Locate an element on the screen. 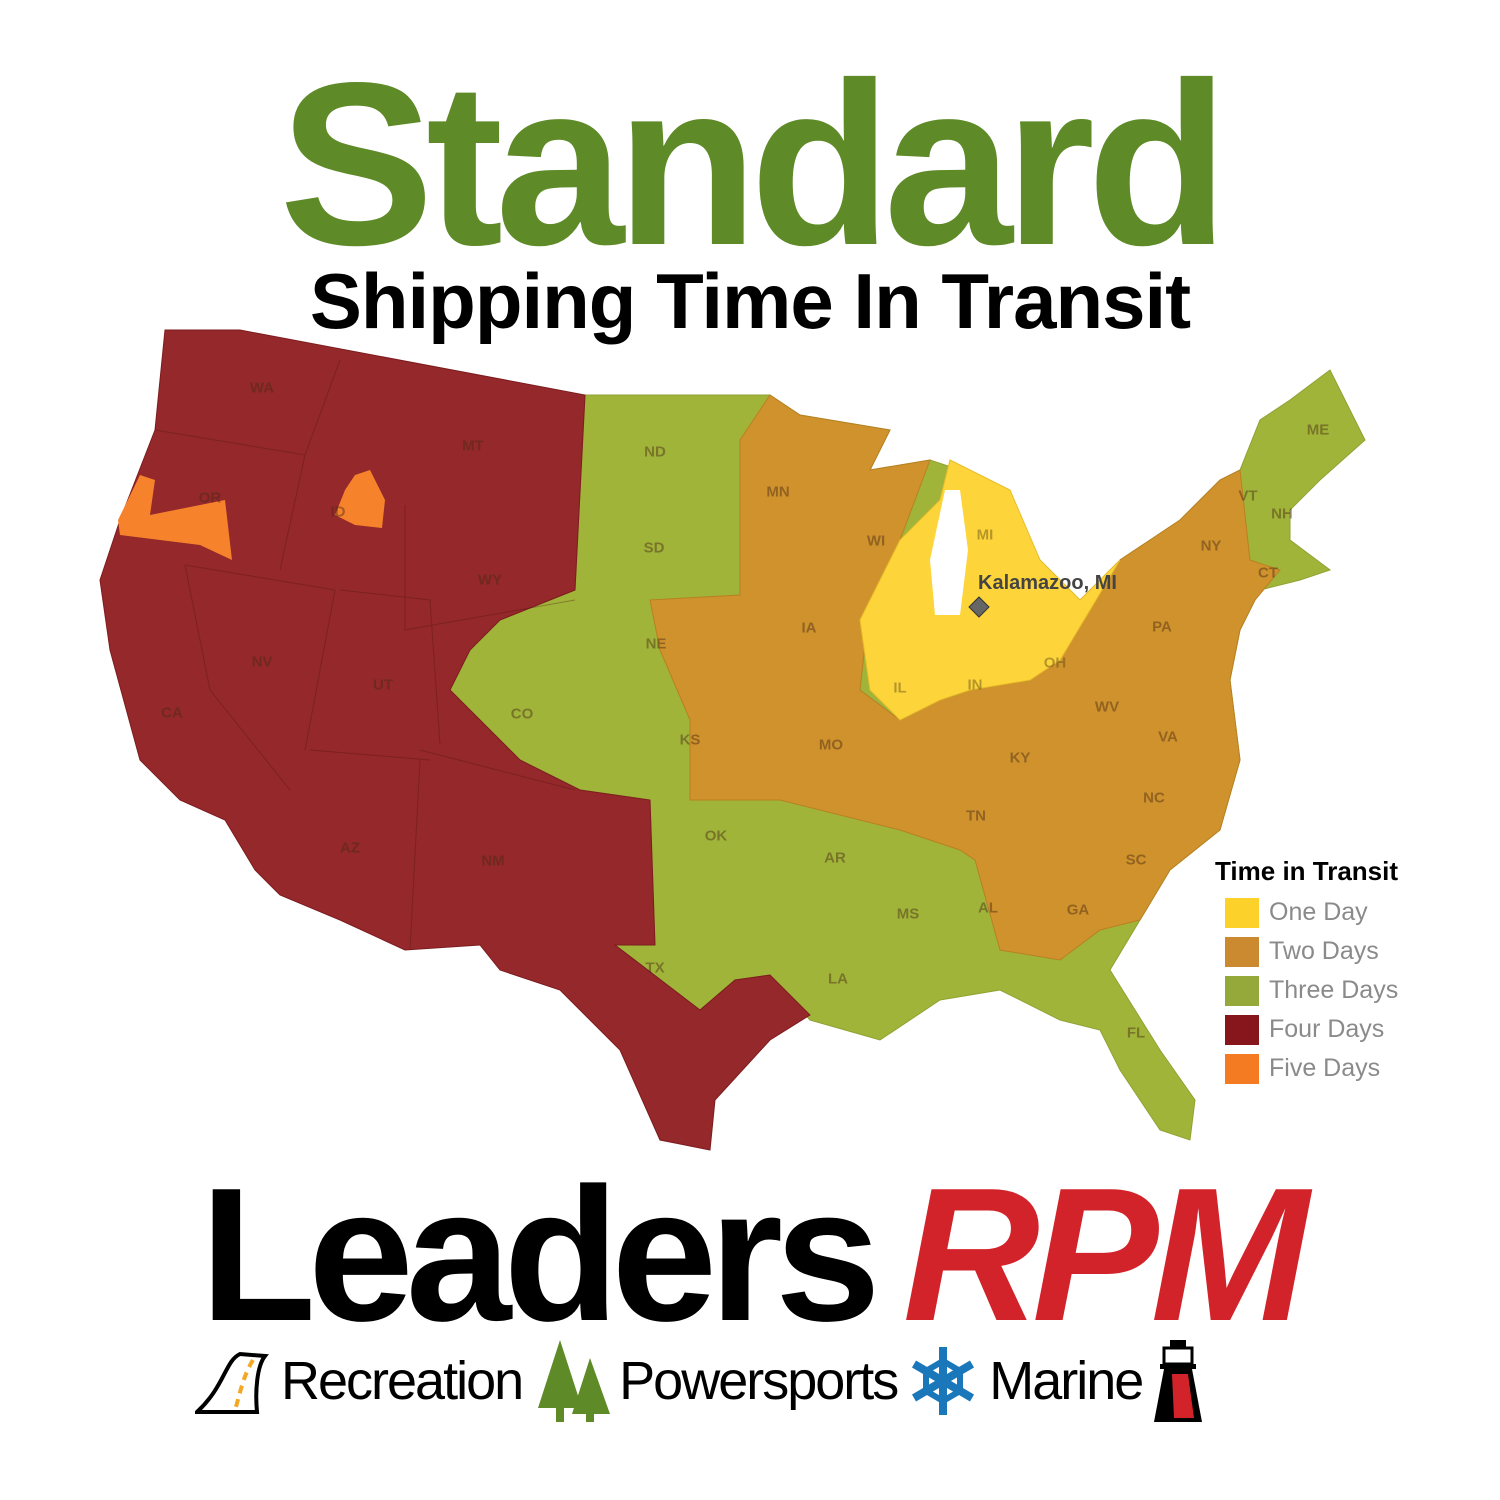 The image size is (1500, 1500). legend-item-five-days: Five Days is located at coordinates (1311, 1068).